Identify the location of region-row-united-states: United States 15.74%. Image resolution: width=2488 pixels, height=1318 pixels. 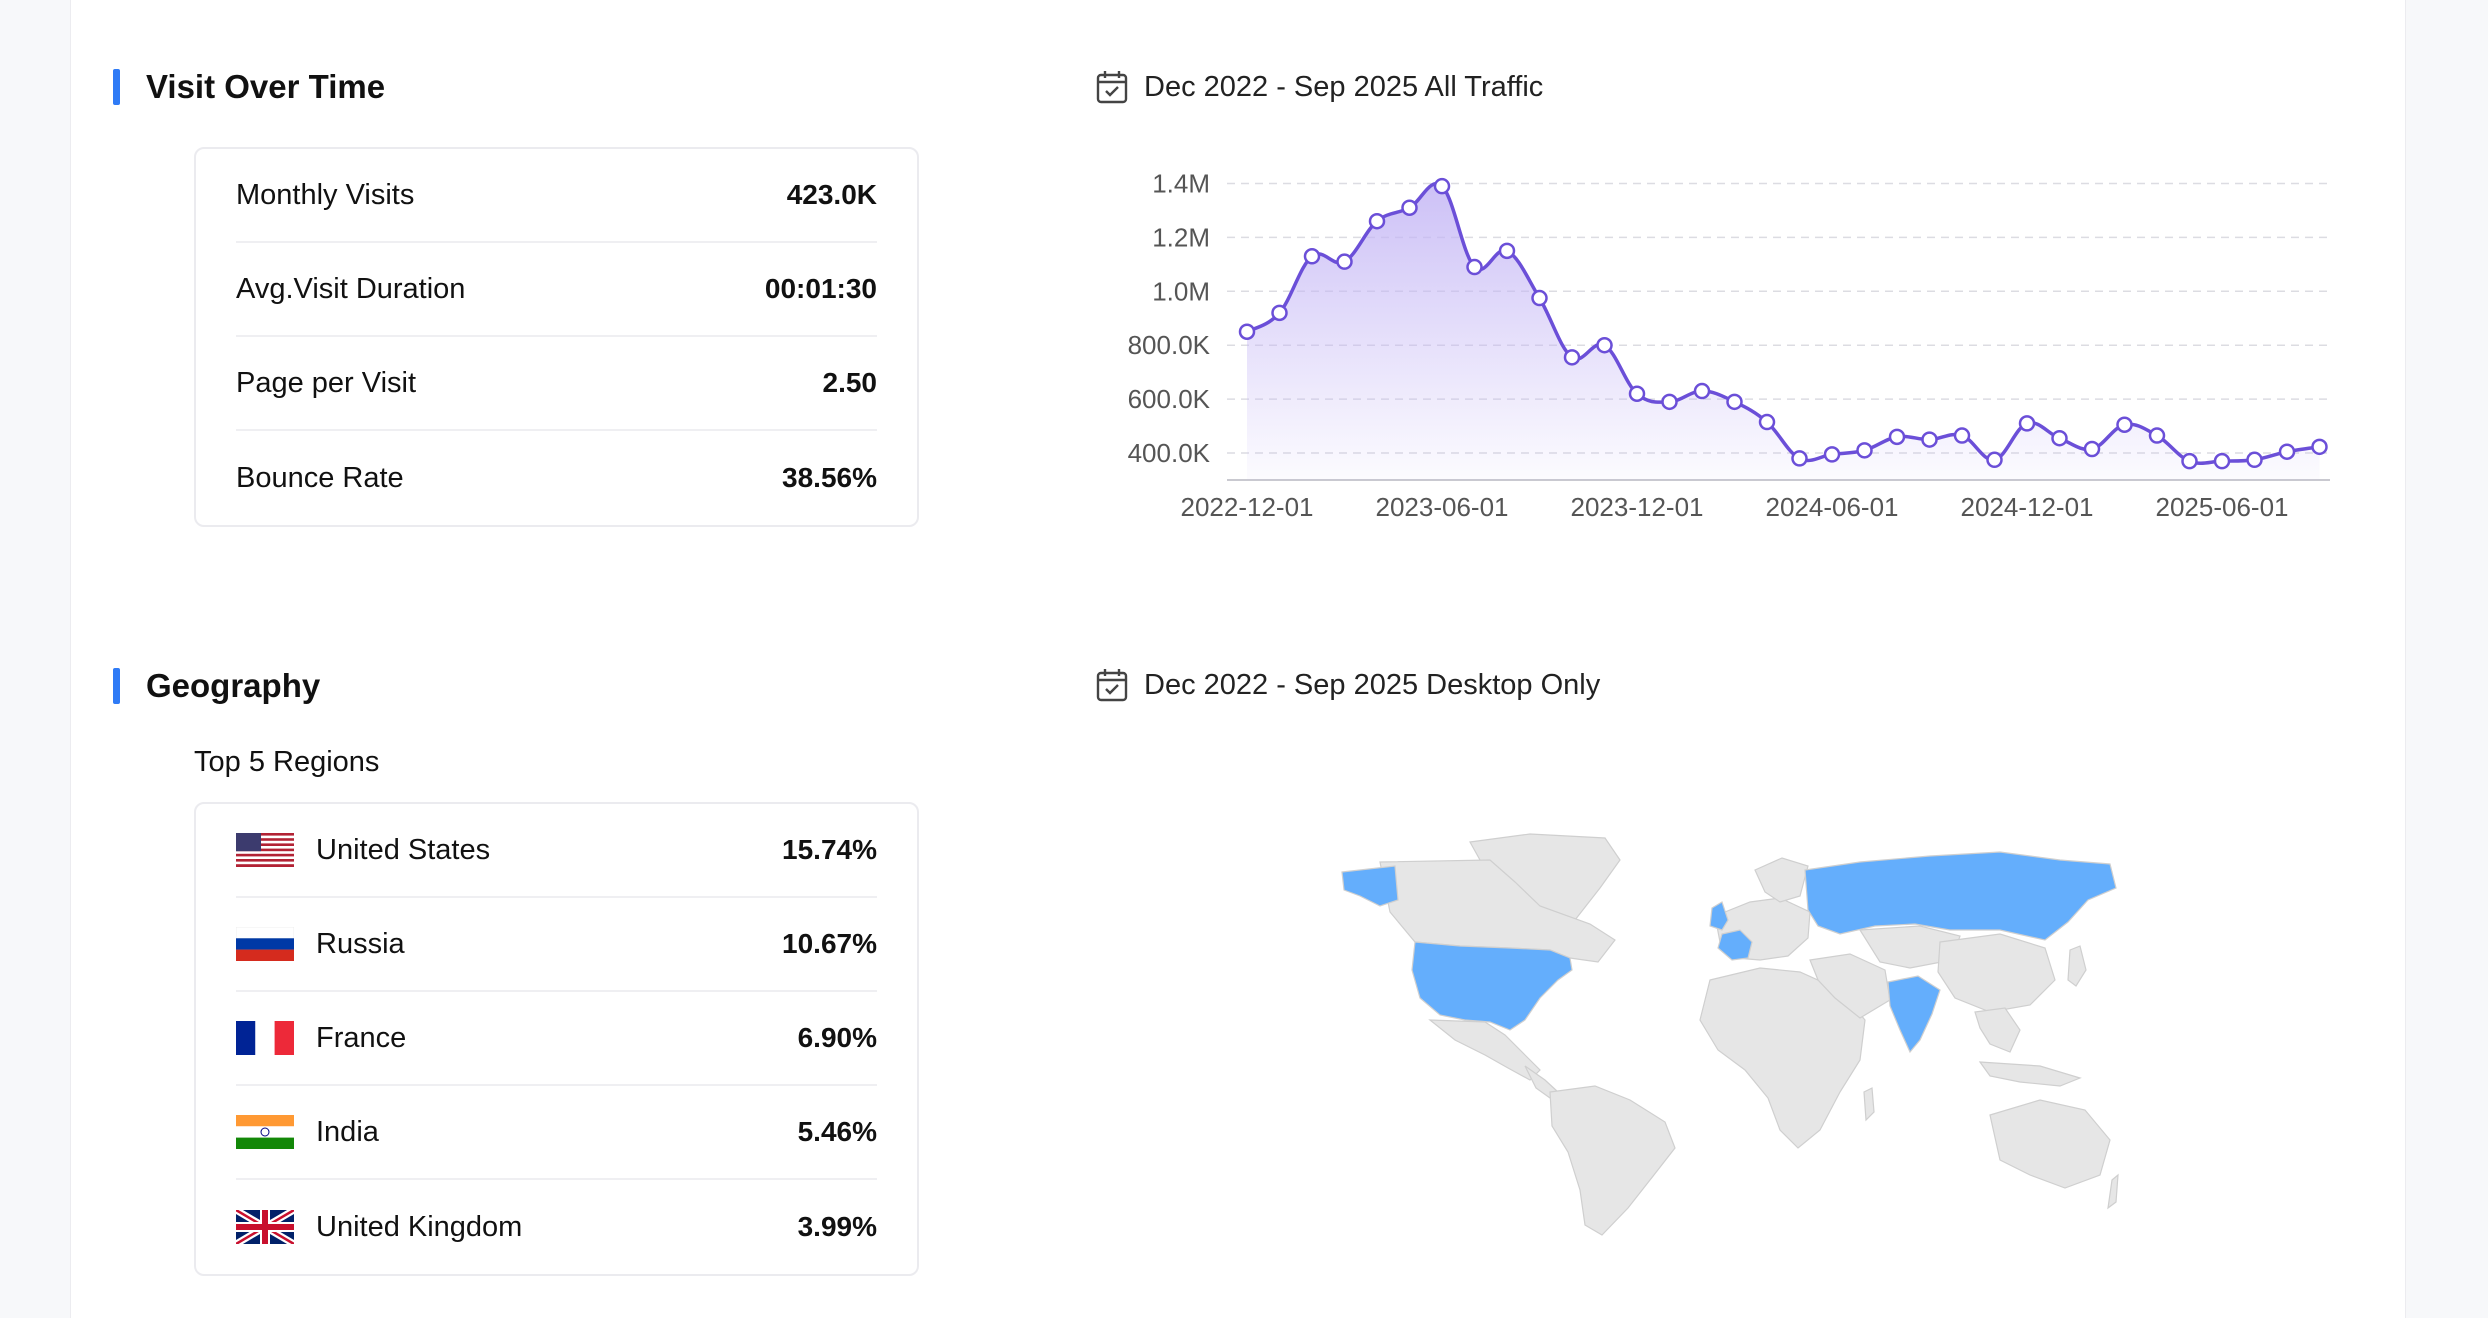
(556, 851).